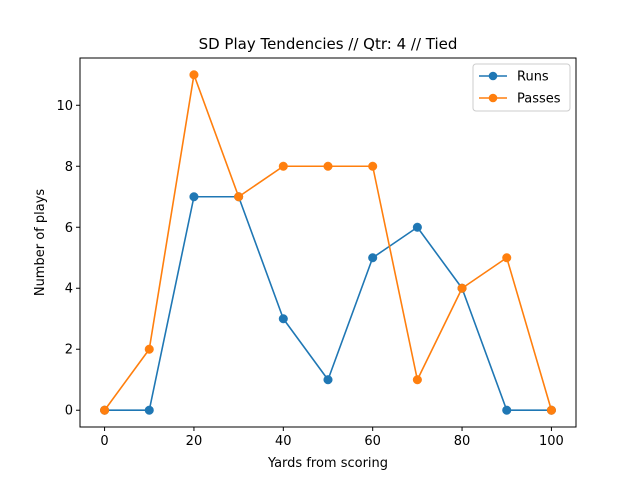 The width and height of the screenshot is (640, 480). Describe the element at coordinates (462, 441) in the screenshot. I see `x-tick-label: 80` at that location.